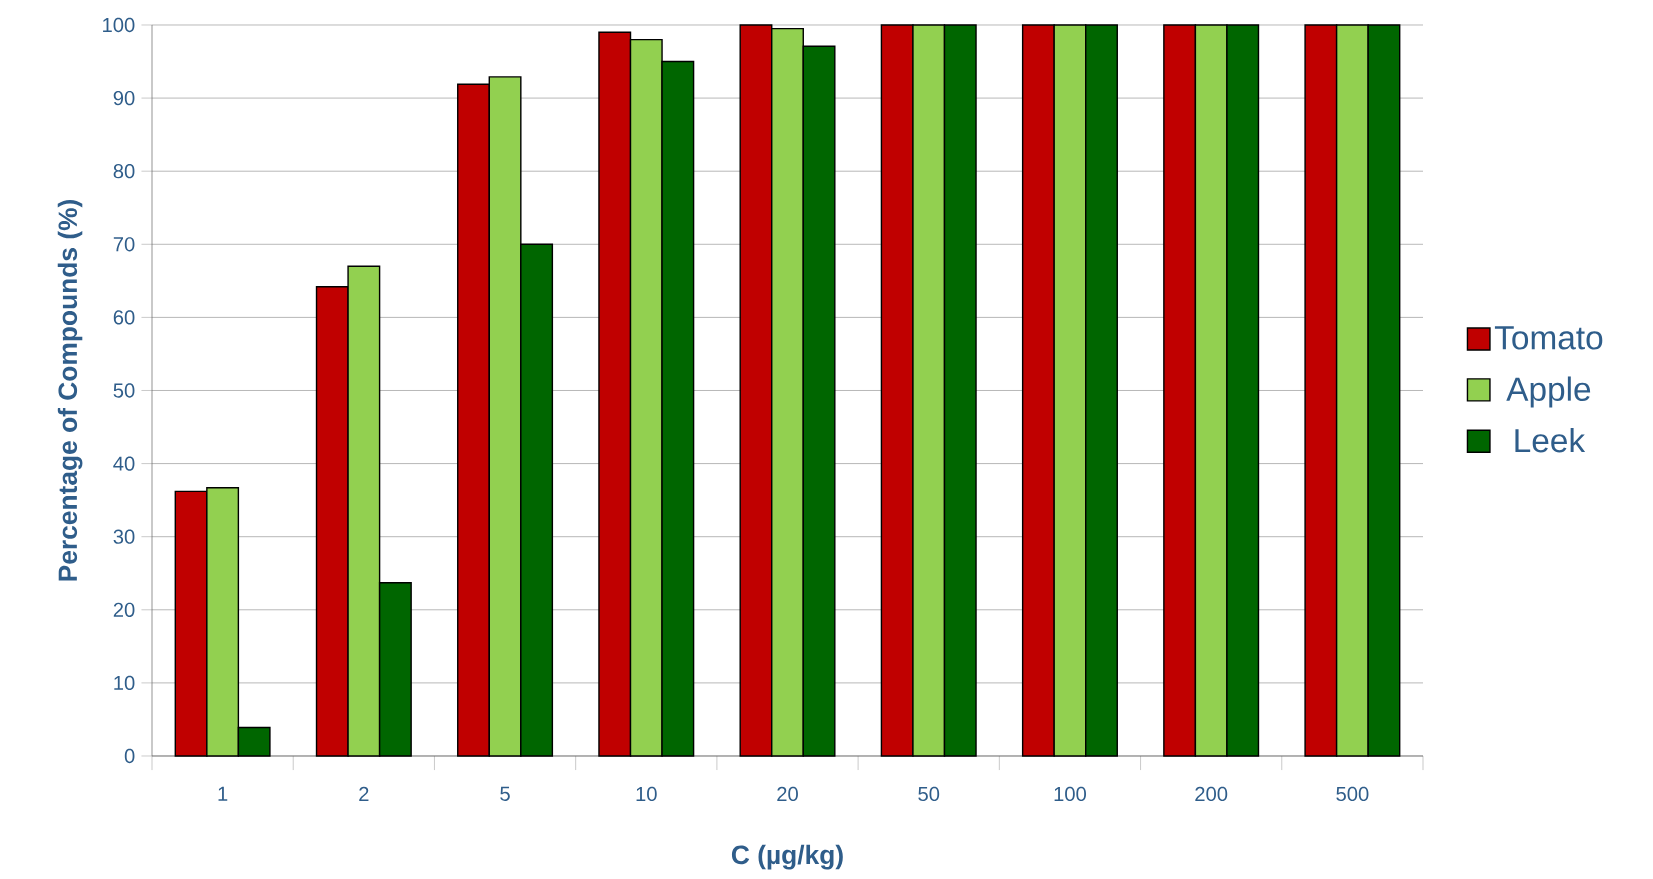  What do you see at coordinates (124, 171) in the screenshot?
I see `y-tick-label: 80` at bounding box center [124, 171].